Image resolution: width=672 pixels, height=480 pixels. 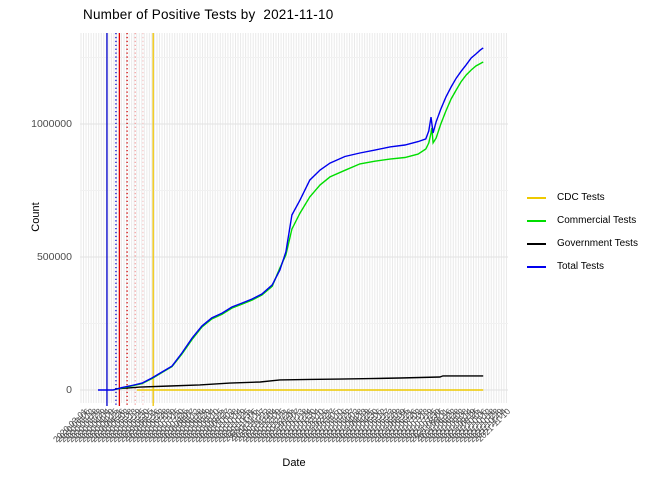 I want to click on y-tick-label: 1000000, so click(x=51, y=123).